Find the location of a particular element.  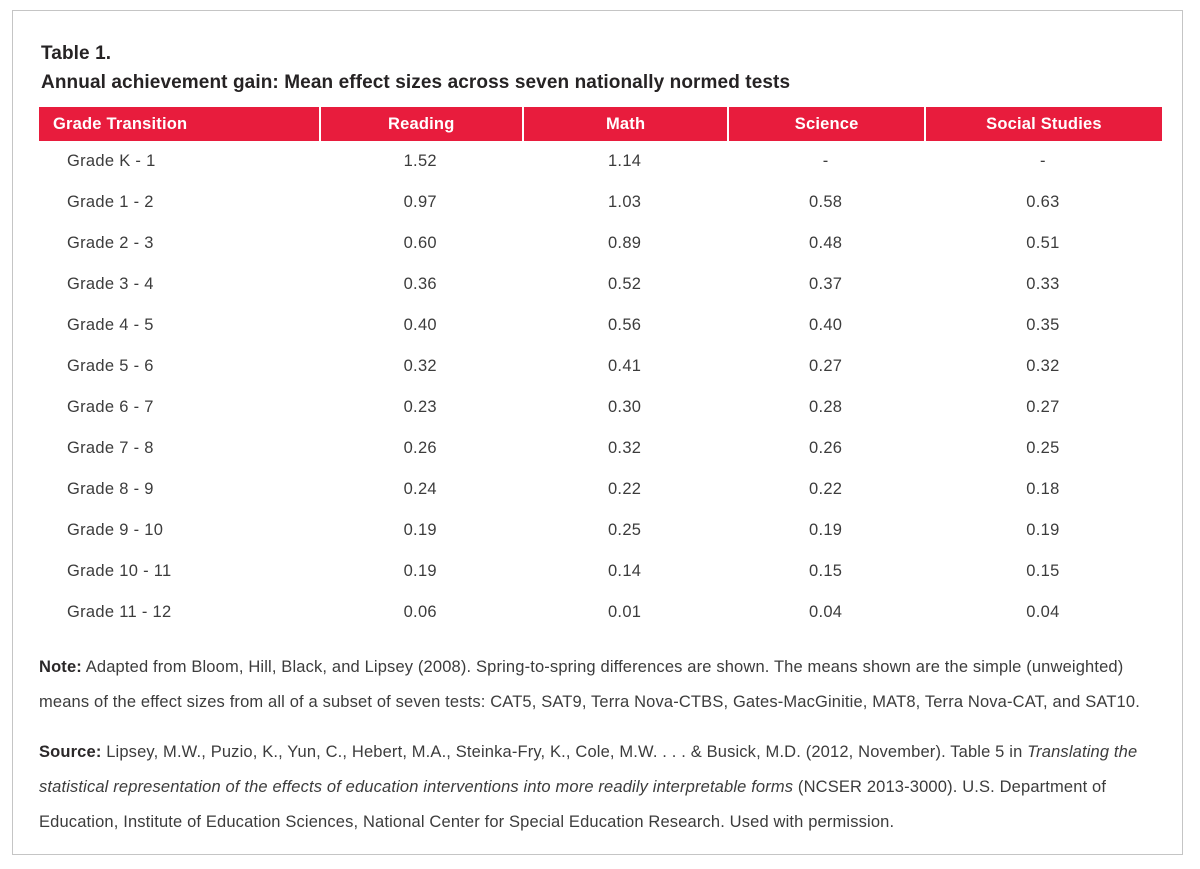

value-cell: 0.06 is located at coordinates (420, 612).